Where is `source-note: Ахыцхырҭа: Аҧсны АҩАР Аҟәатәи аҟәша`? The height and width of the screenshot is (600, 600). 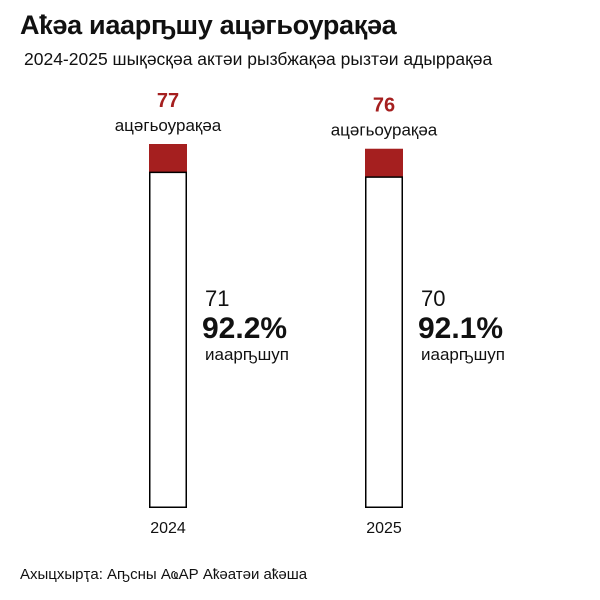
source-note: Ахыцхырҭа: Аҧсны АҩАР Аҟәатәи аҟәша is located at coordinates (164, 574).